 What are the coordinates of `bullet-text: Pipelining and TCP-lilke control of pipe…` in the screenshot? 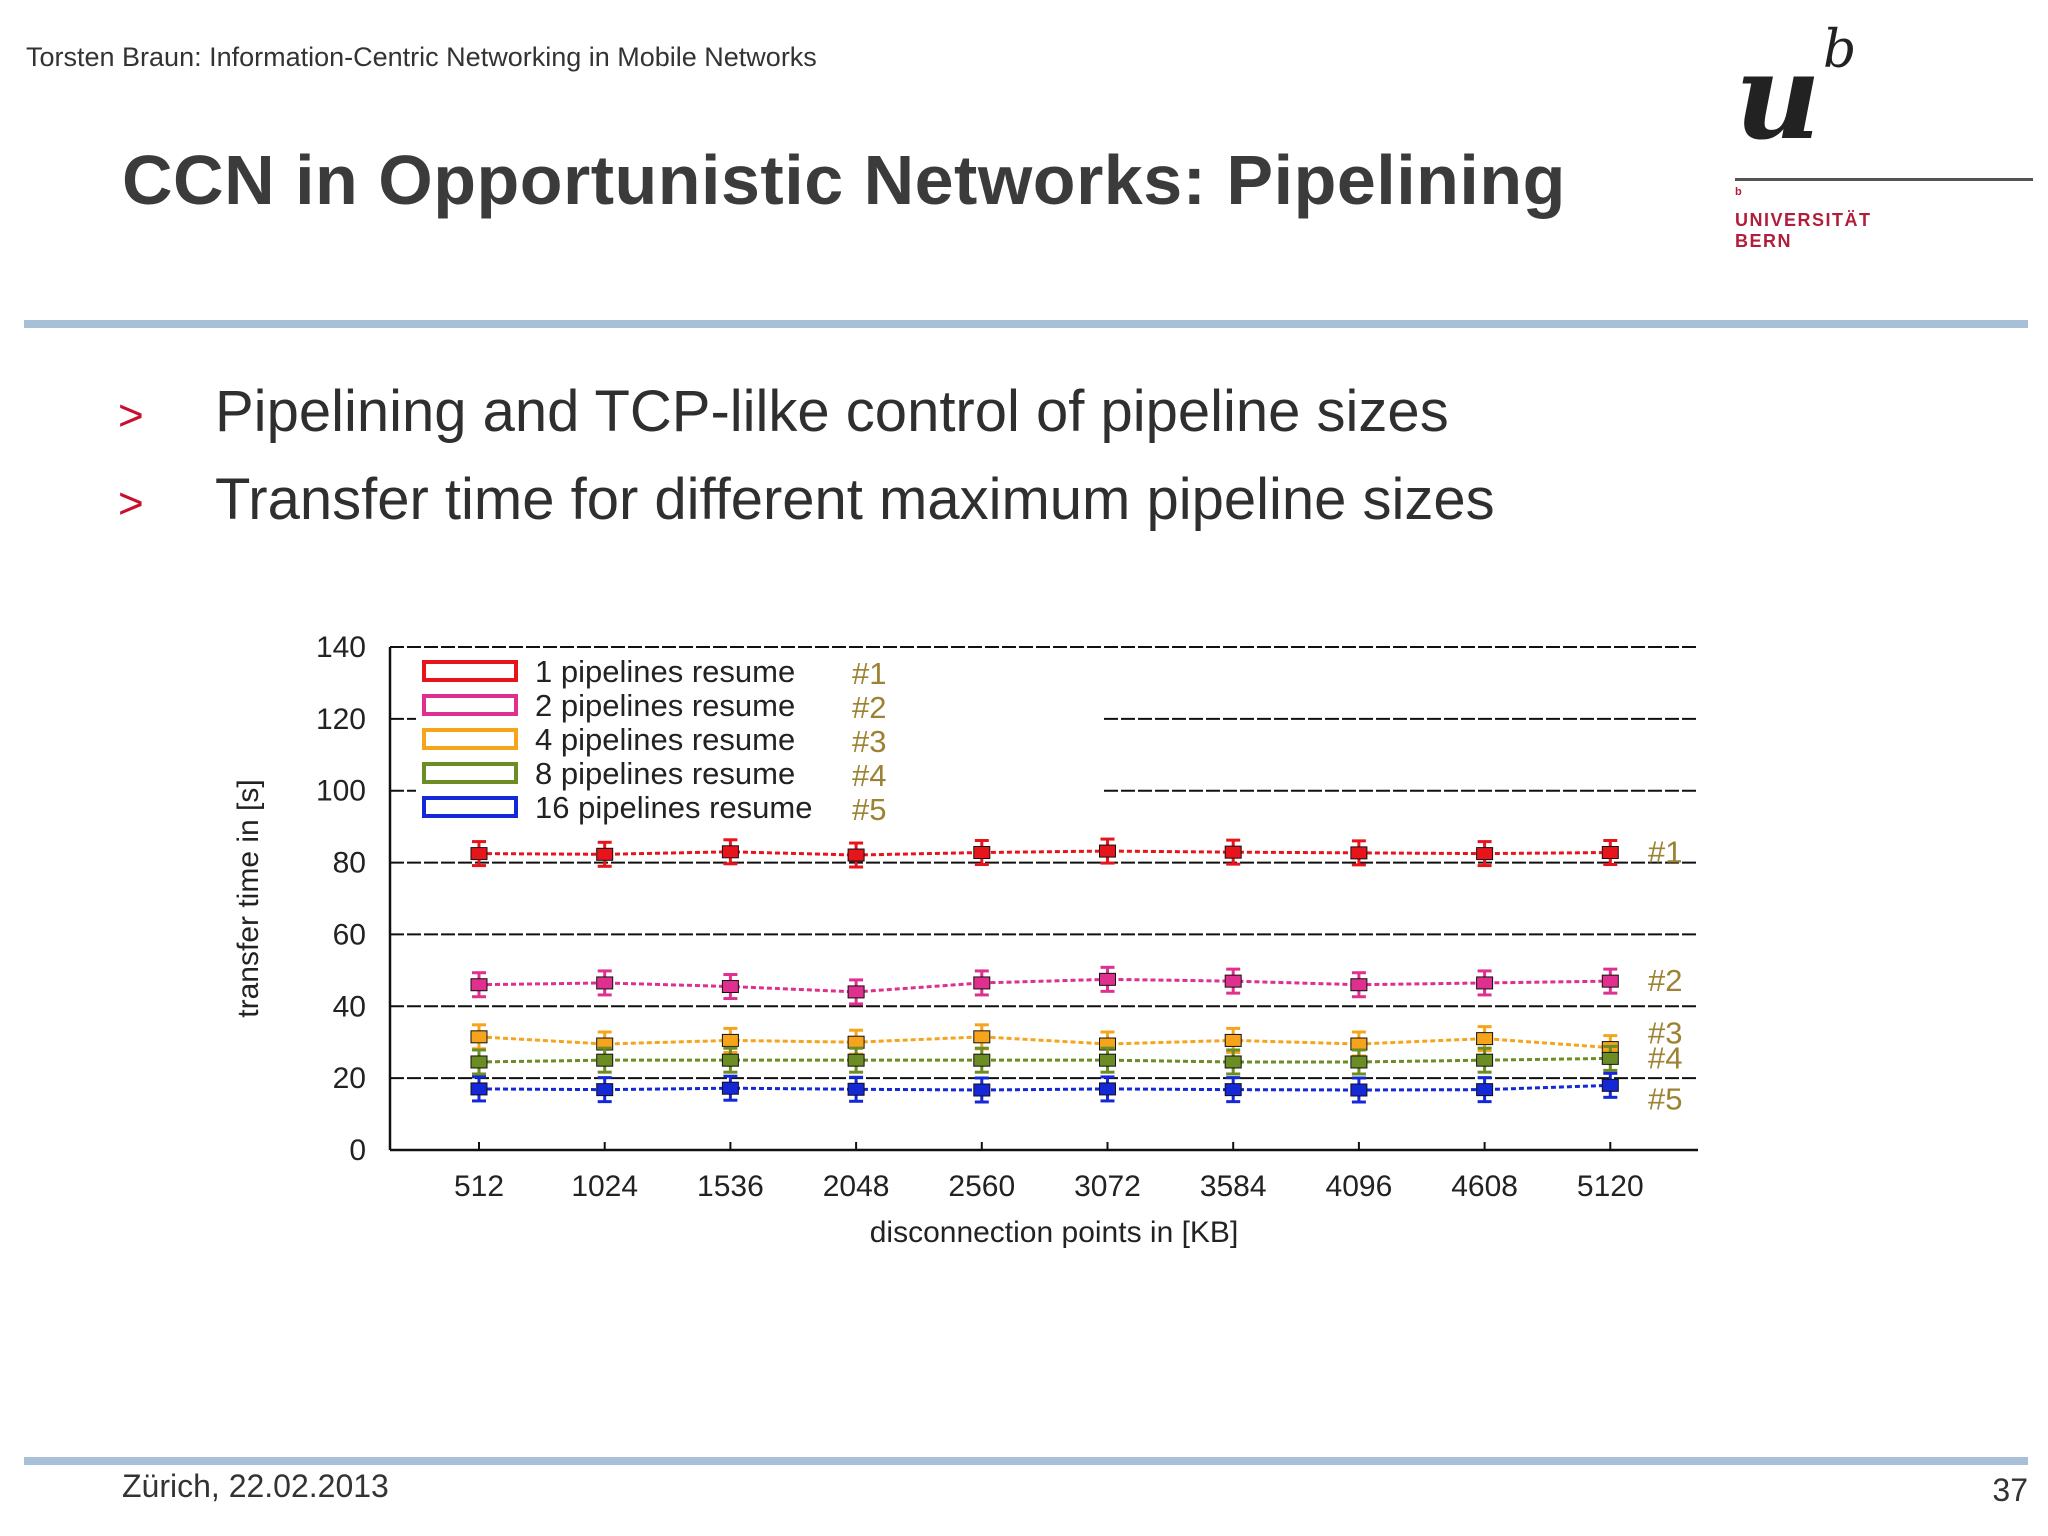 It's located at (832, 411).